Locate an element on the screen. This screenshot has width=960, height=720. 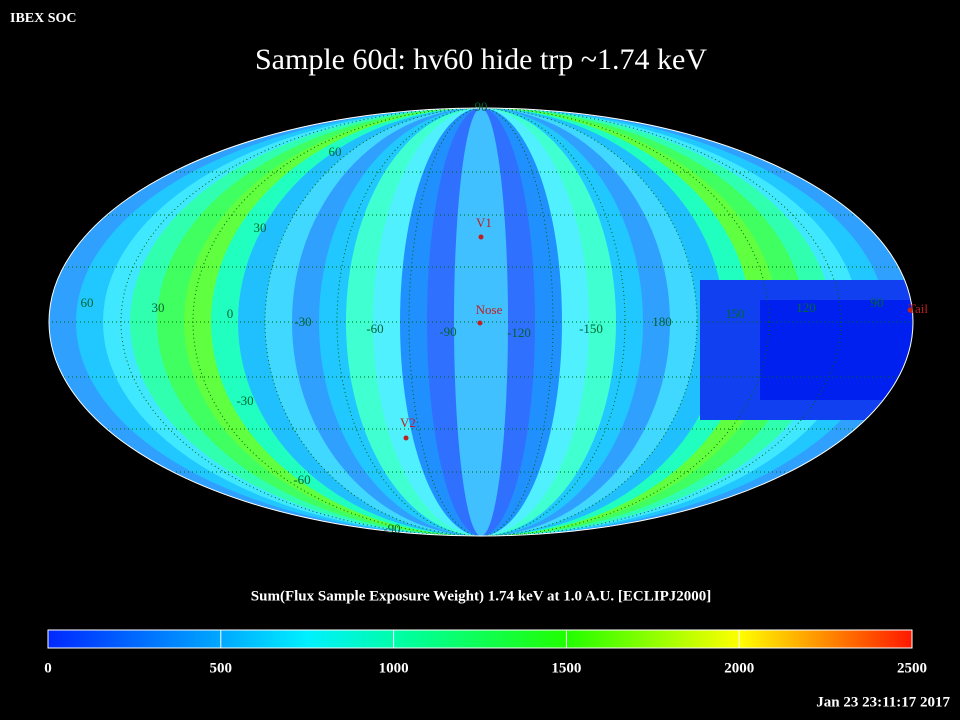
marker-label: V1 is located at coordinates (484, 222).